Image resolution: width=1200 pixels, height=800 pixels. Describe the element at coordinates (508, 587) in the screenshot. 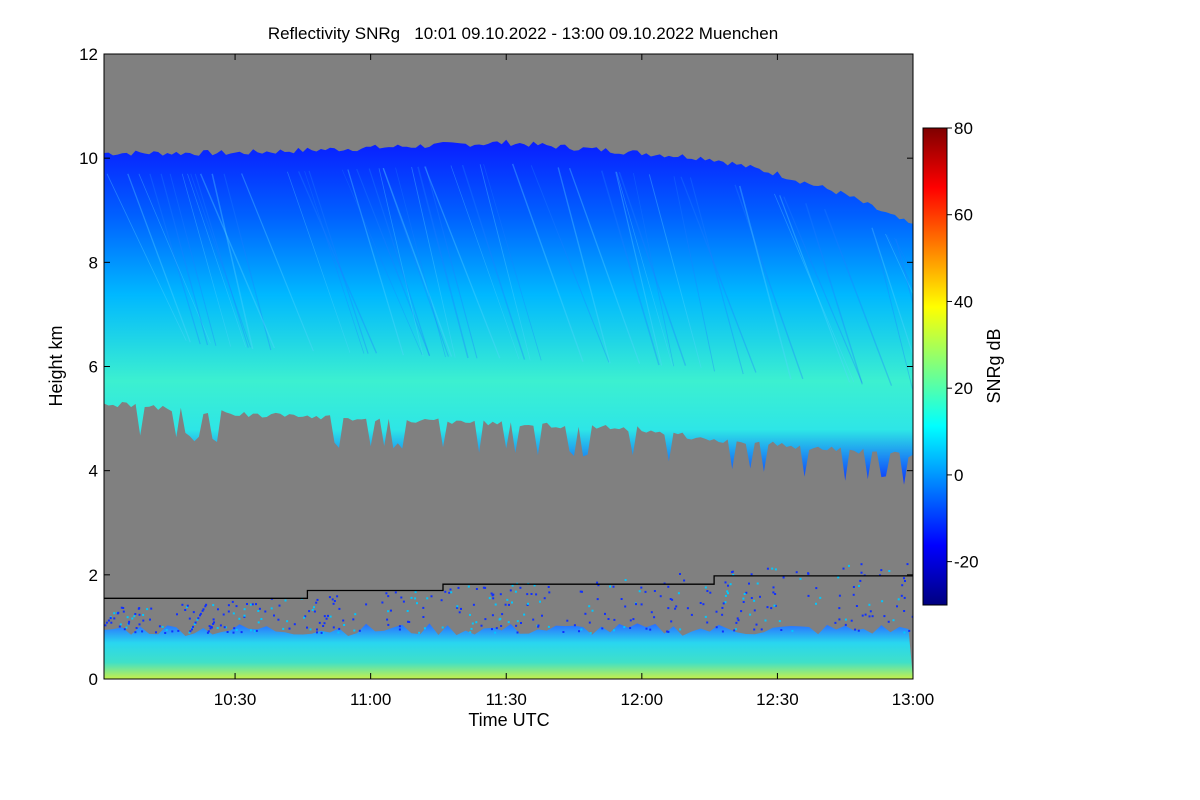

I see `boundary-layer-line` at that location.